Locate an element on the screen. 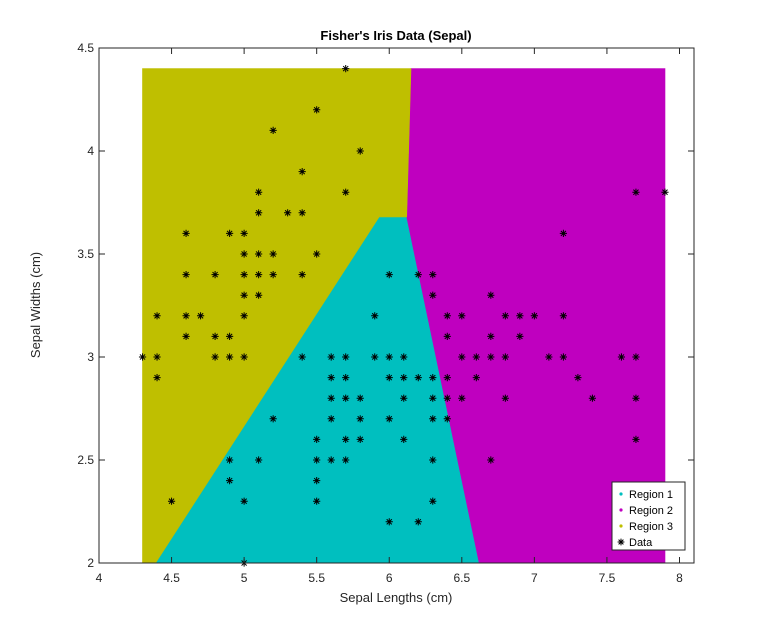  x-tick-label: 7.5 is located at coordinates (607, 578).